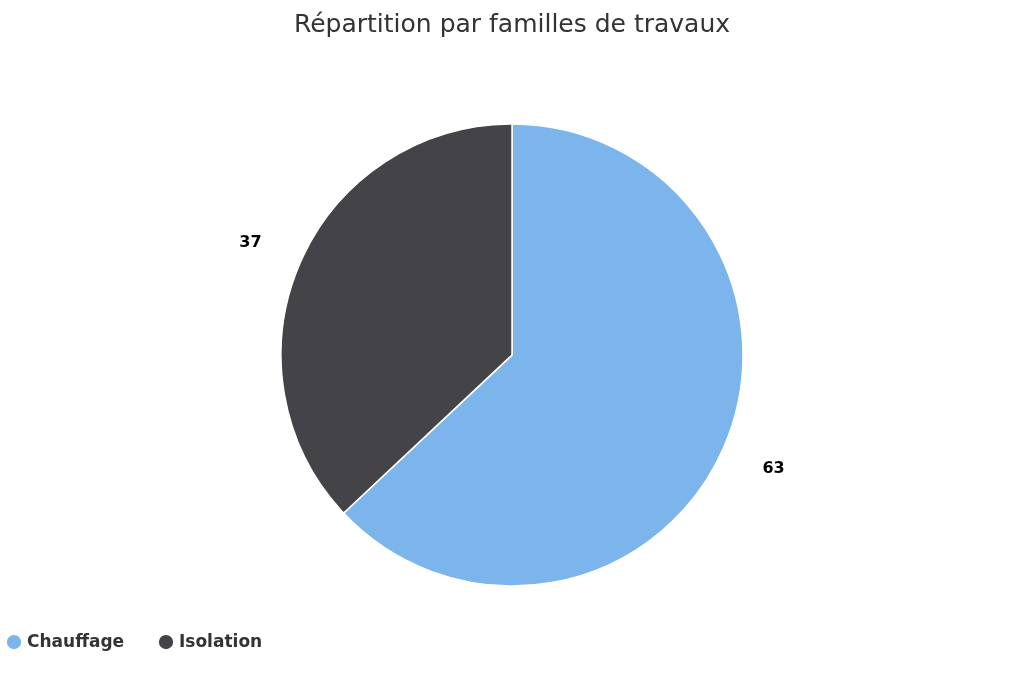 The height and width of the screenshot is (683, 1024). What do you see at coordinates (512, 23) in the screenshot?
I see `chart-title: Répartition par familles de travaux` at bounding box center [512, 23].